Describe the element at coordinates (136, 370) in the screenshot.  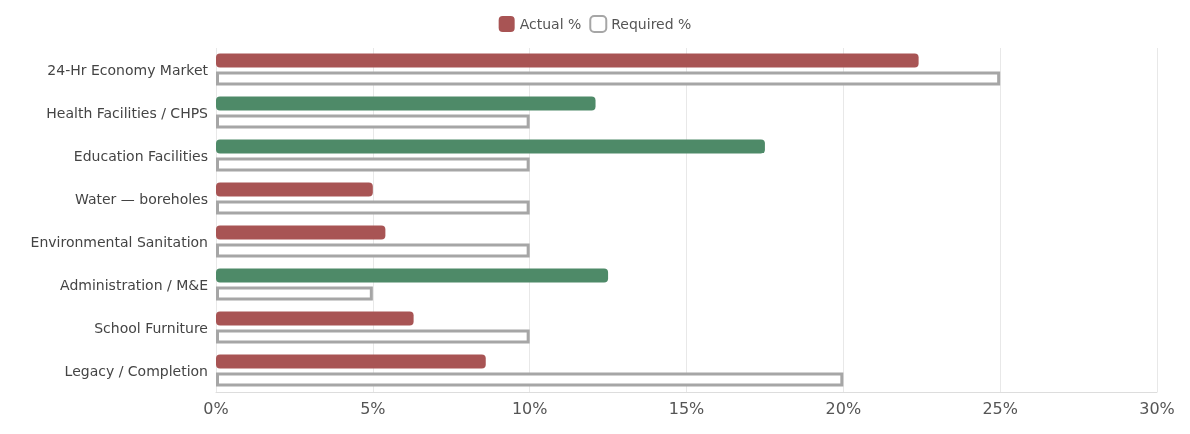
I see `y-tick-label: Legacy / Completion` at that location.